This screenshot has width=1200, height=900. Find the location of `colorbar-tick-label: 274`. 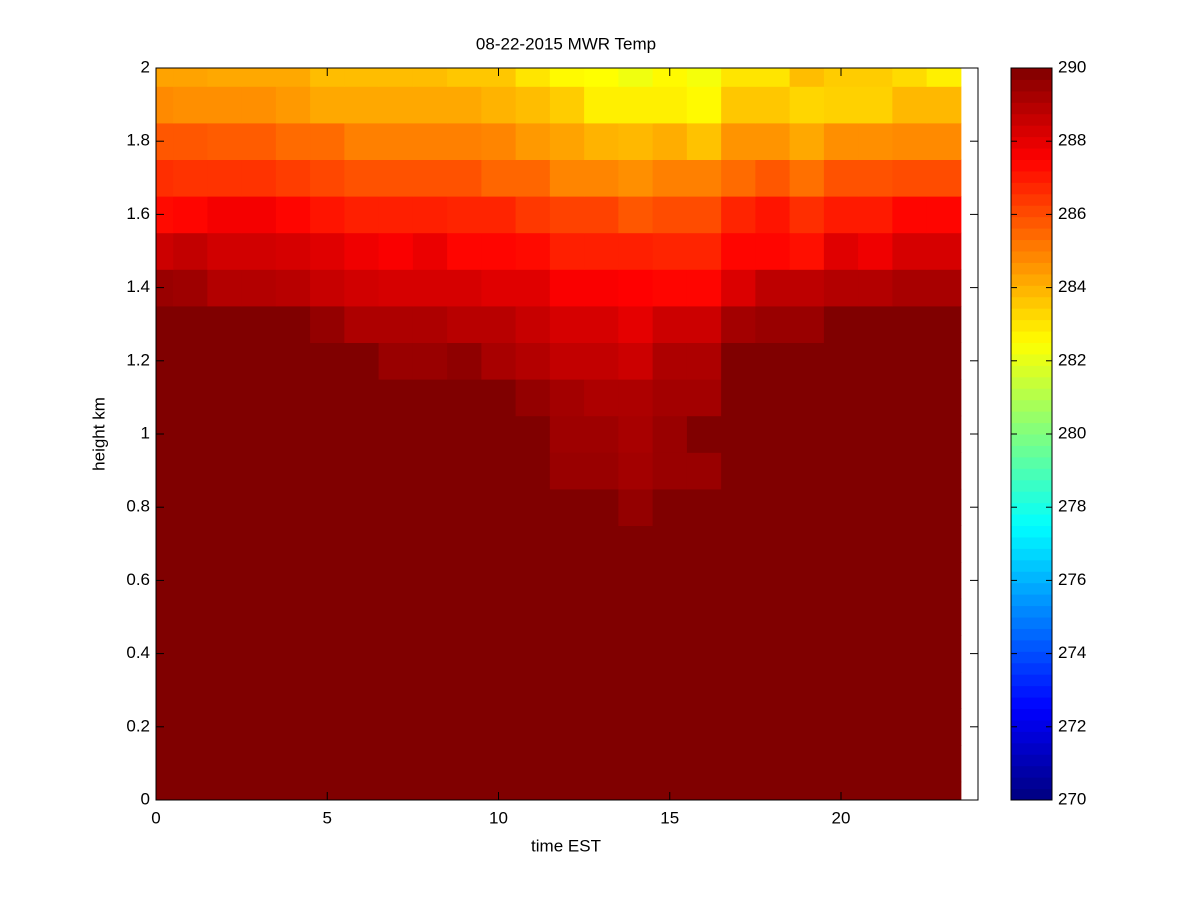

colorbar-tick-label: 274 is located at coordinates (1072, 652).